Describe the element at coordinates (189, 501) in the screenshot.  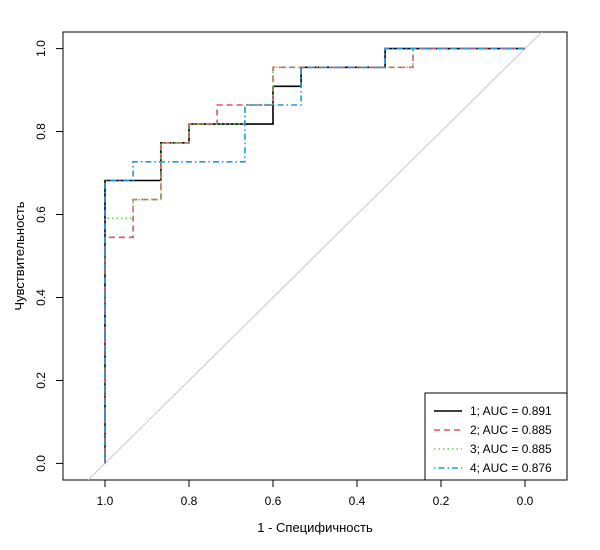
I see `x-tick-label: 0.8` at that location.